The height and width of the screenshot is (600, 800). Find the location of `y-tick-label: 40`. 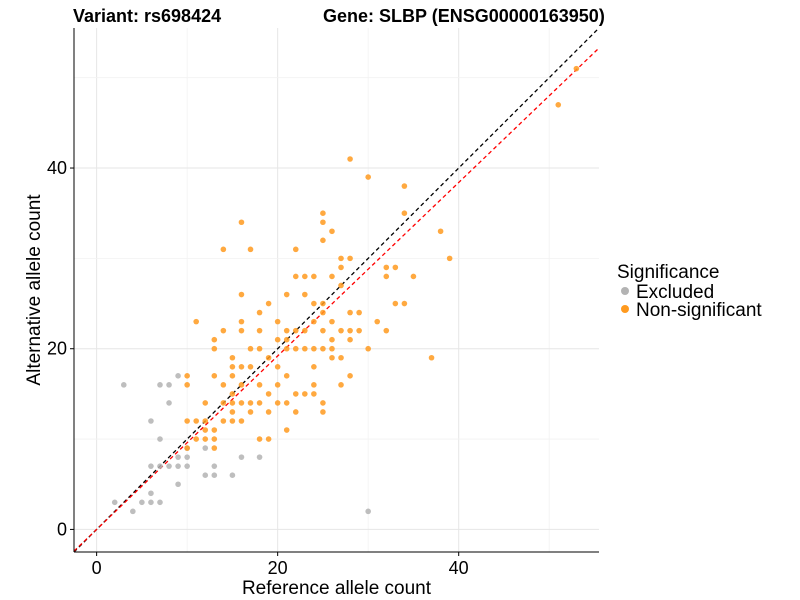

y-tick-label: 40 is located at coordinates (57, 168).